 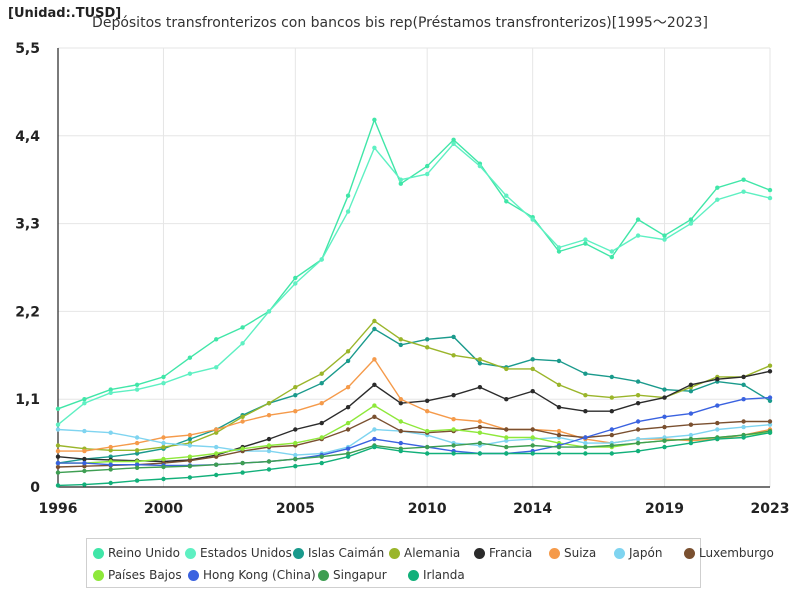 I want to click on legend-label: Singapur, so click(x=360, y=575).